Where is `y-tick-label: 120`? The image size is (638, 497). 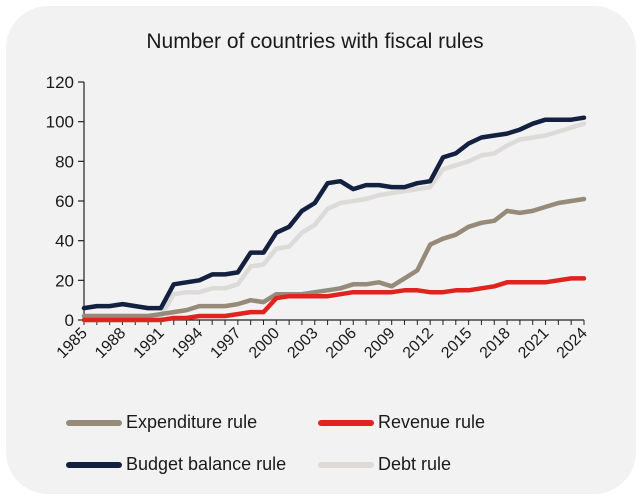 y-tick-label: 120 is located at coordinates (60, 82).